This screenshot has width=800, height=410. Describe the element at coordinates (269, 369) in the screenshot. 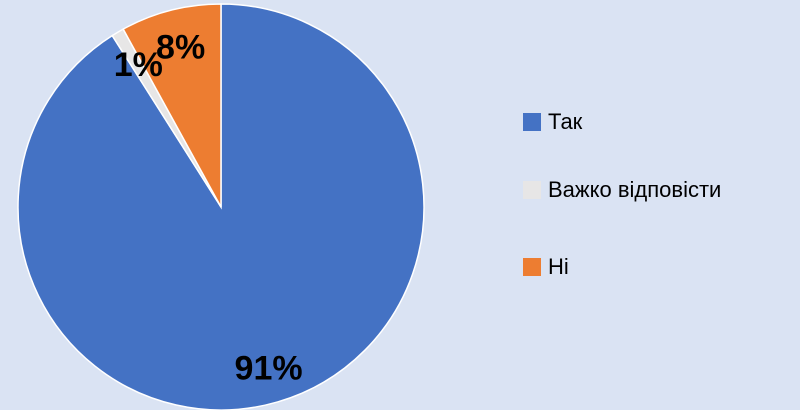

I see `data-label: 91%` at that location.